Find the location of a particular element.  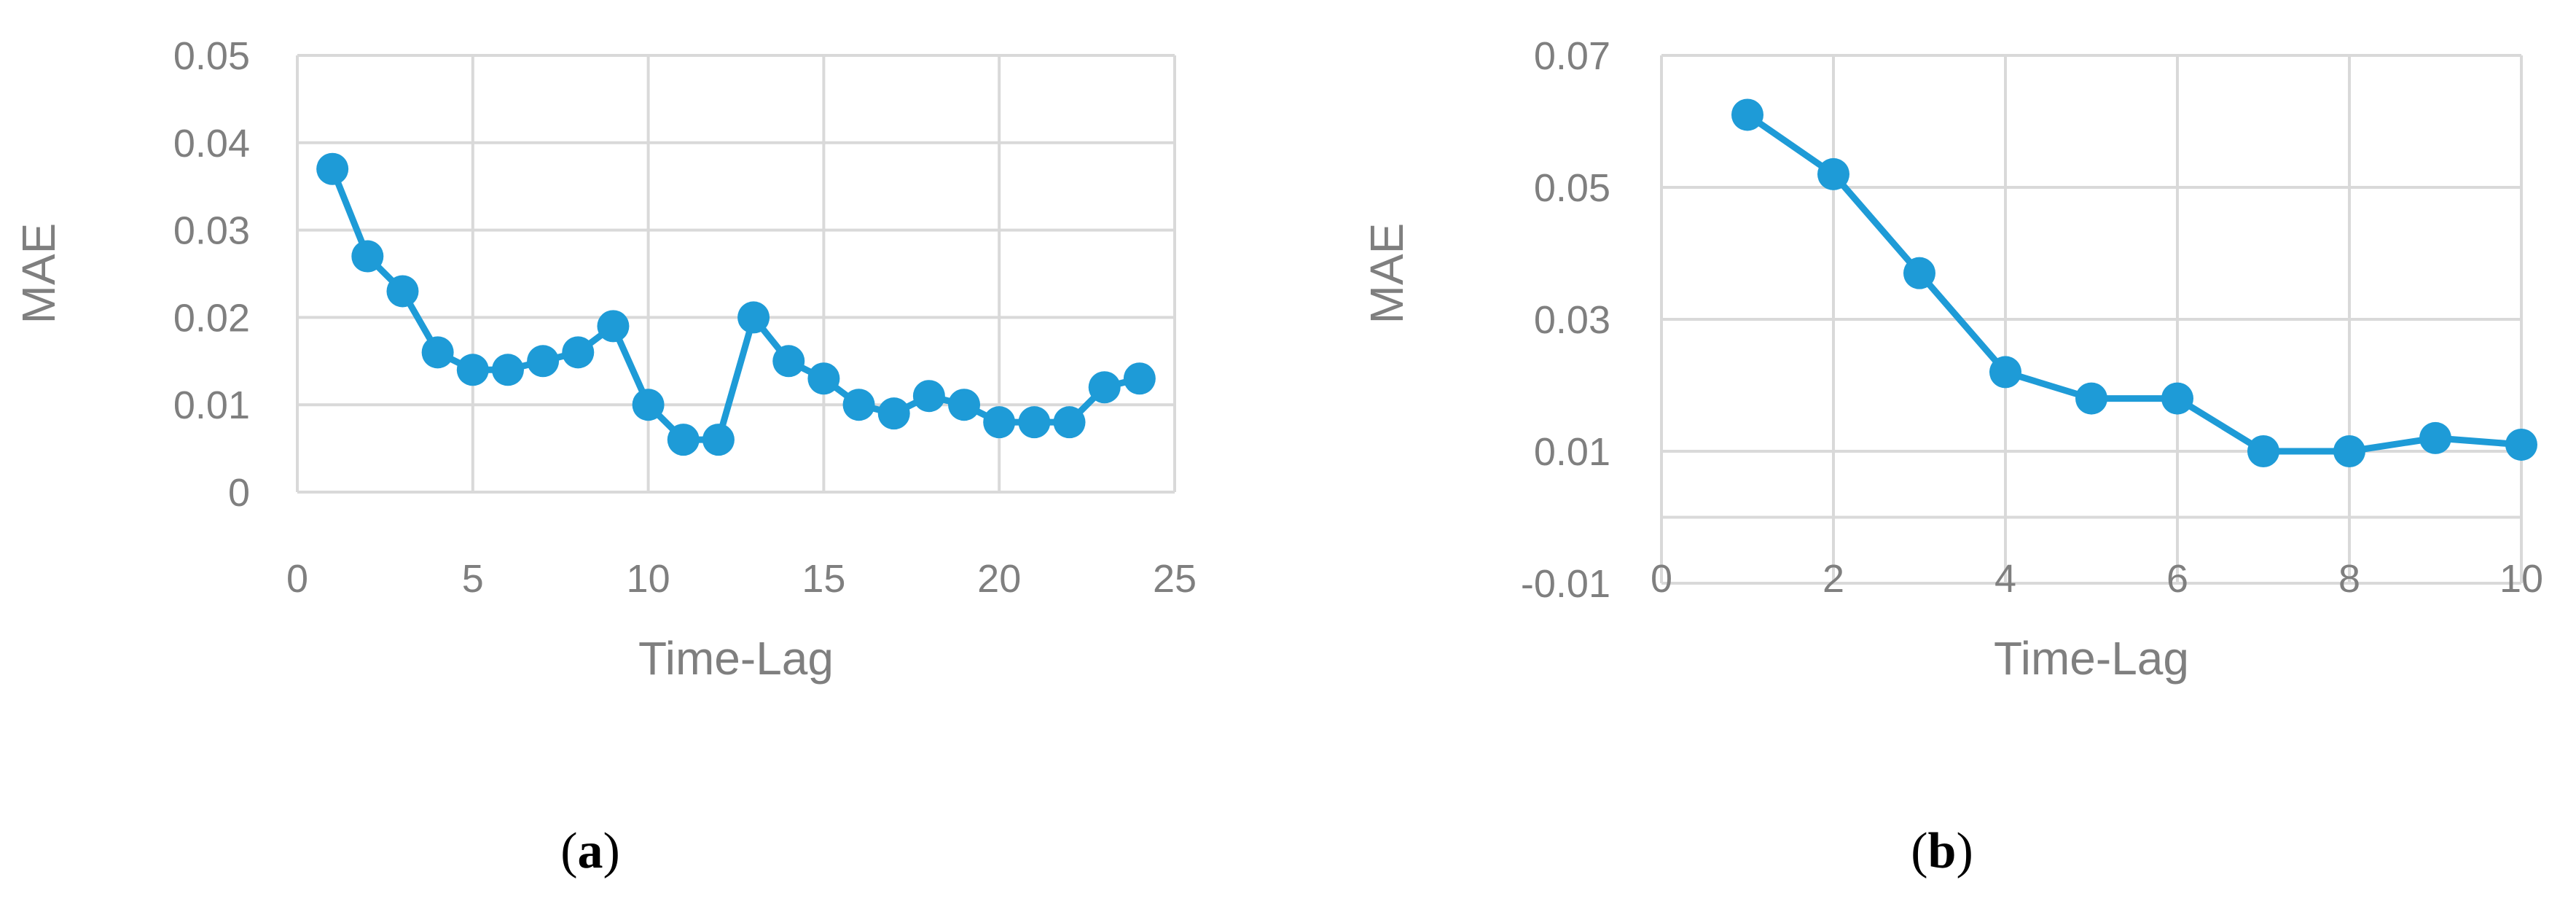

panel-label: (a) is located at coordinates (590, 851).